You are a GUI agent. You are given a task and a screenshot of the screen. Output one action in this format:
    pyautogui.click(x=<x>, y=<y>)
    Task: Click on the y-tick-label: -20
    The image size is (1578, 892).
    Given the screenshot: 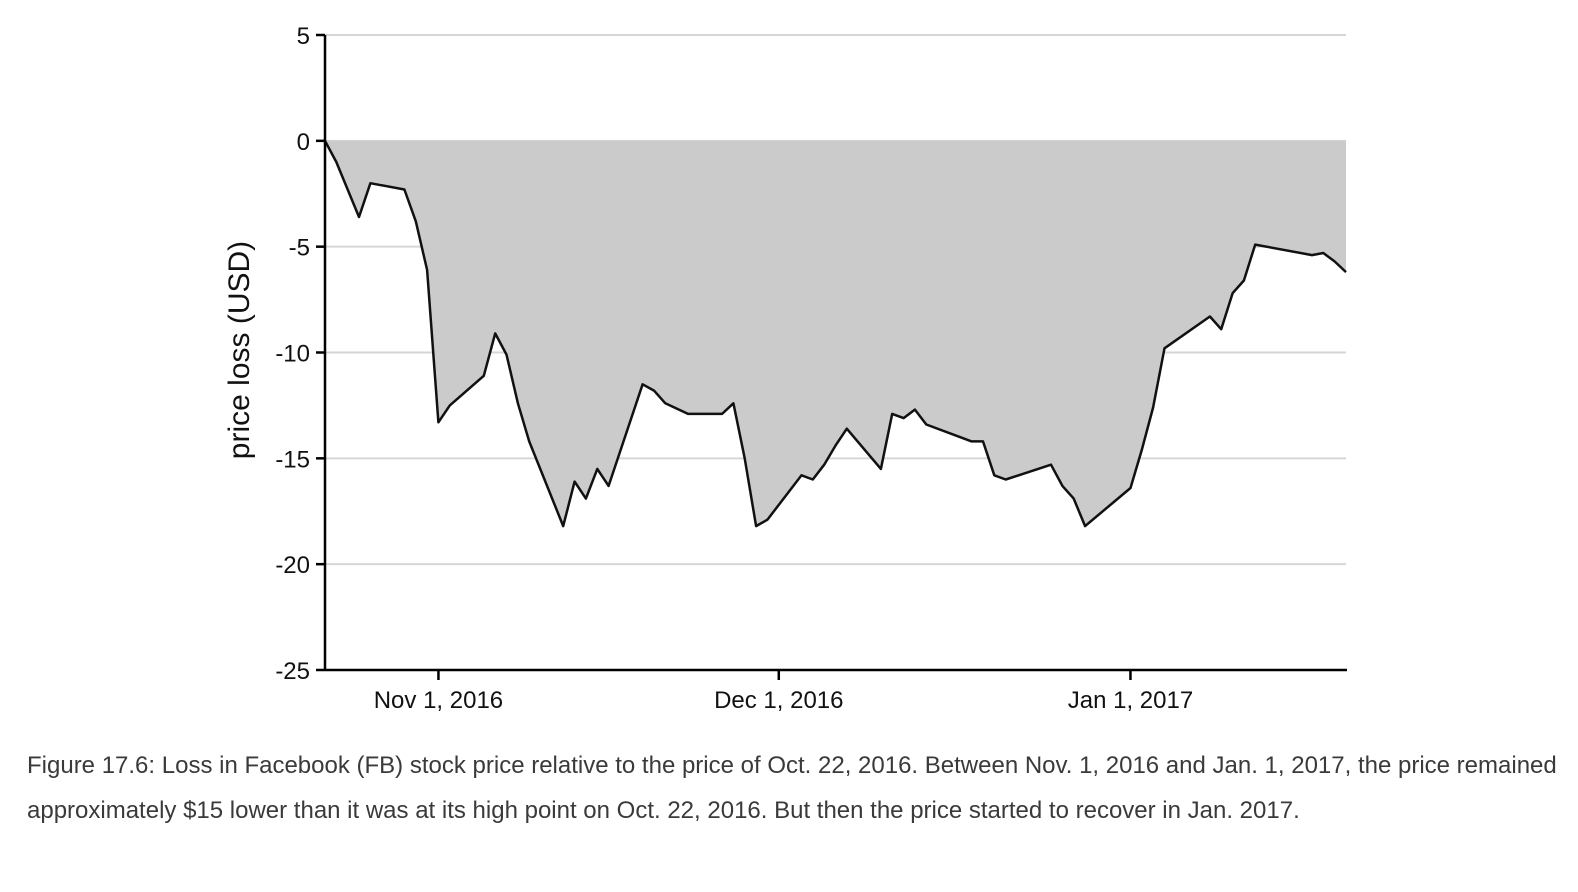 What is the action you would take?
    pyautogui.click(x=292, y=565)
    